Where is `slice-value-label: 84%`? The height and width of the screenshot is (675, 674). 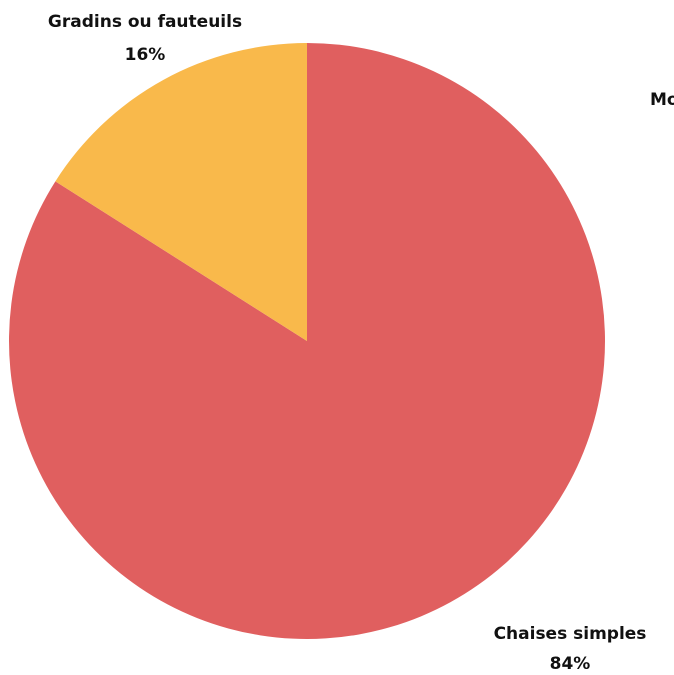 slice-value-label: 84% is located at coordinates (570, 664).